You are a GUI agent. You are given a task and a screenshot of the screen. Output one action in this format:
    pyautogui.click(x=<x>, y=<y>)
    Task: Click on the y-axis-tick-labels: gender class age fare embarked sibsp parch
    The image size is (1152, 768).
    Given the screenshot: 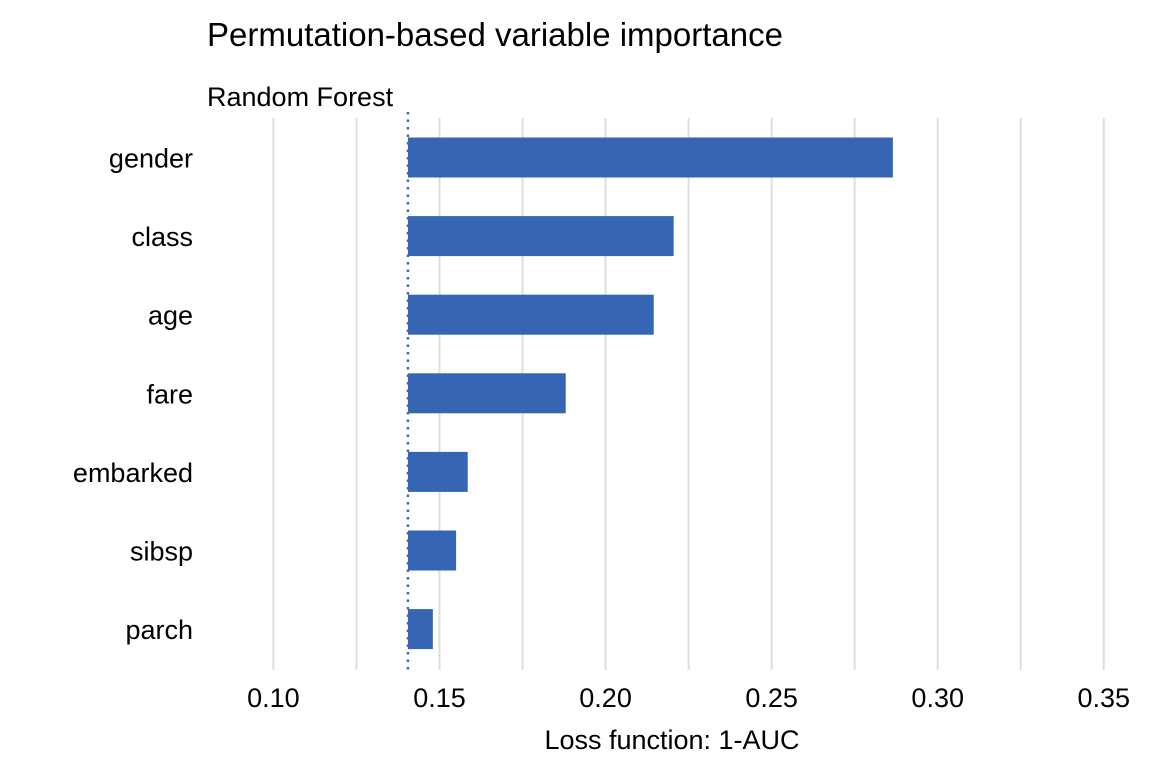 What is the action you would take?
    pyautogui.click(x=133, y=395)
    